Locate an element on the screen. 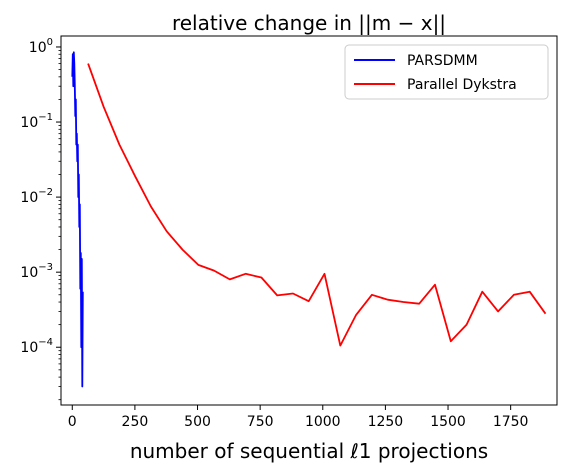 The image size is (569, 475). x-tick-label: 0 is located at coordinates (72, 422).